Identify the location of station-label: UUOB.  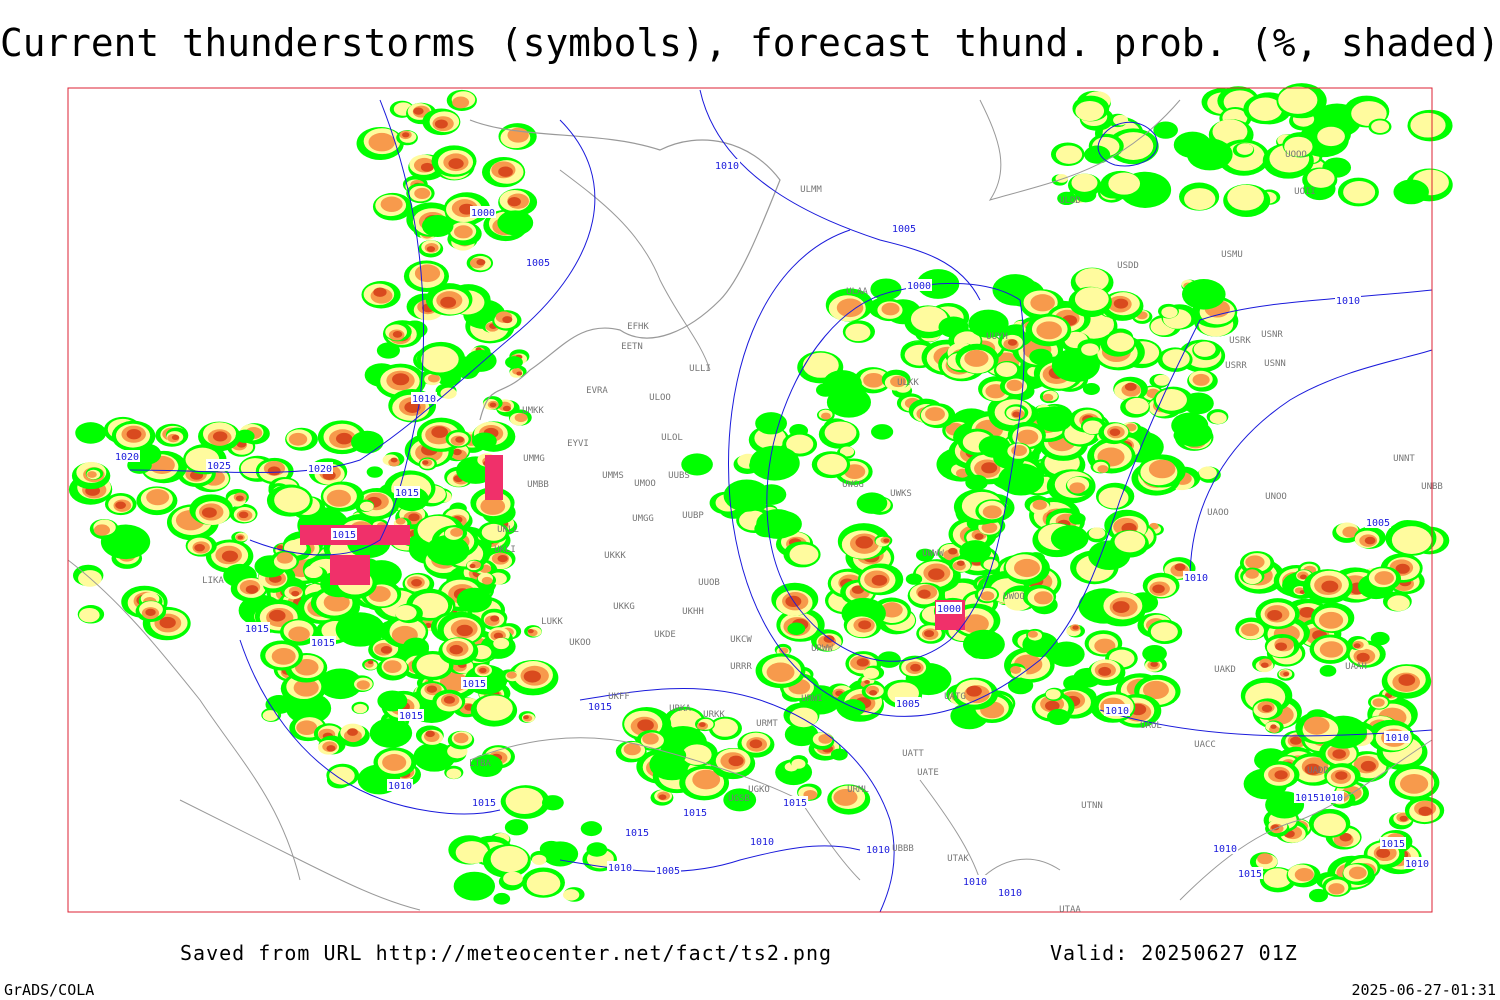
(709, 583).